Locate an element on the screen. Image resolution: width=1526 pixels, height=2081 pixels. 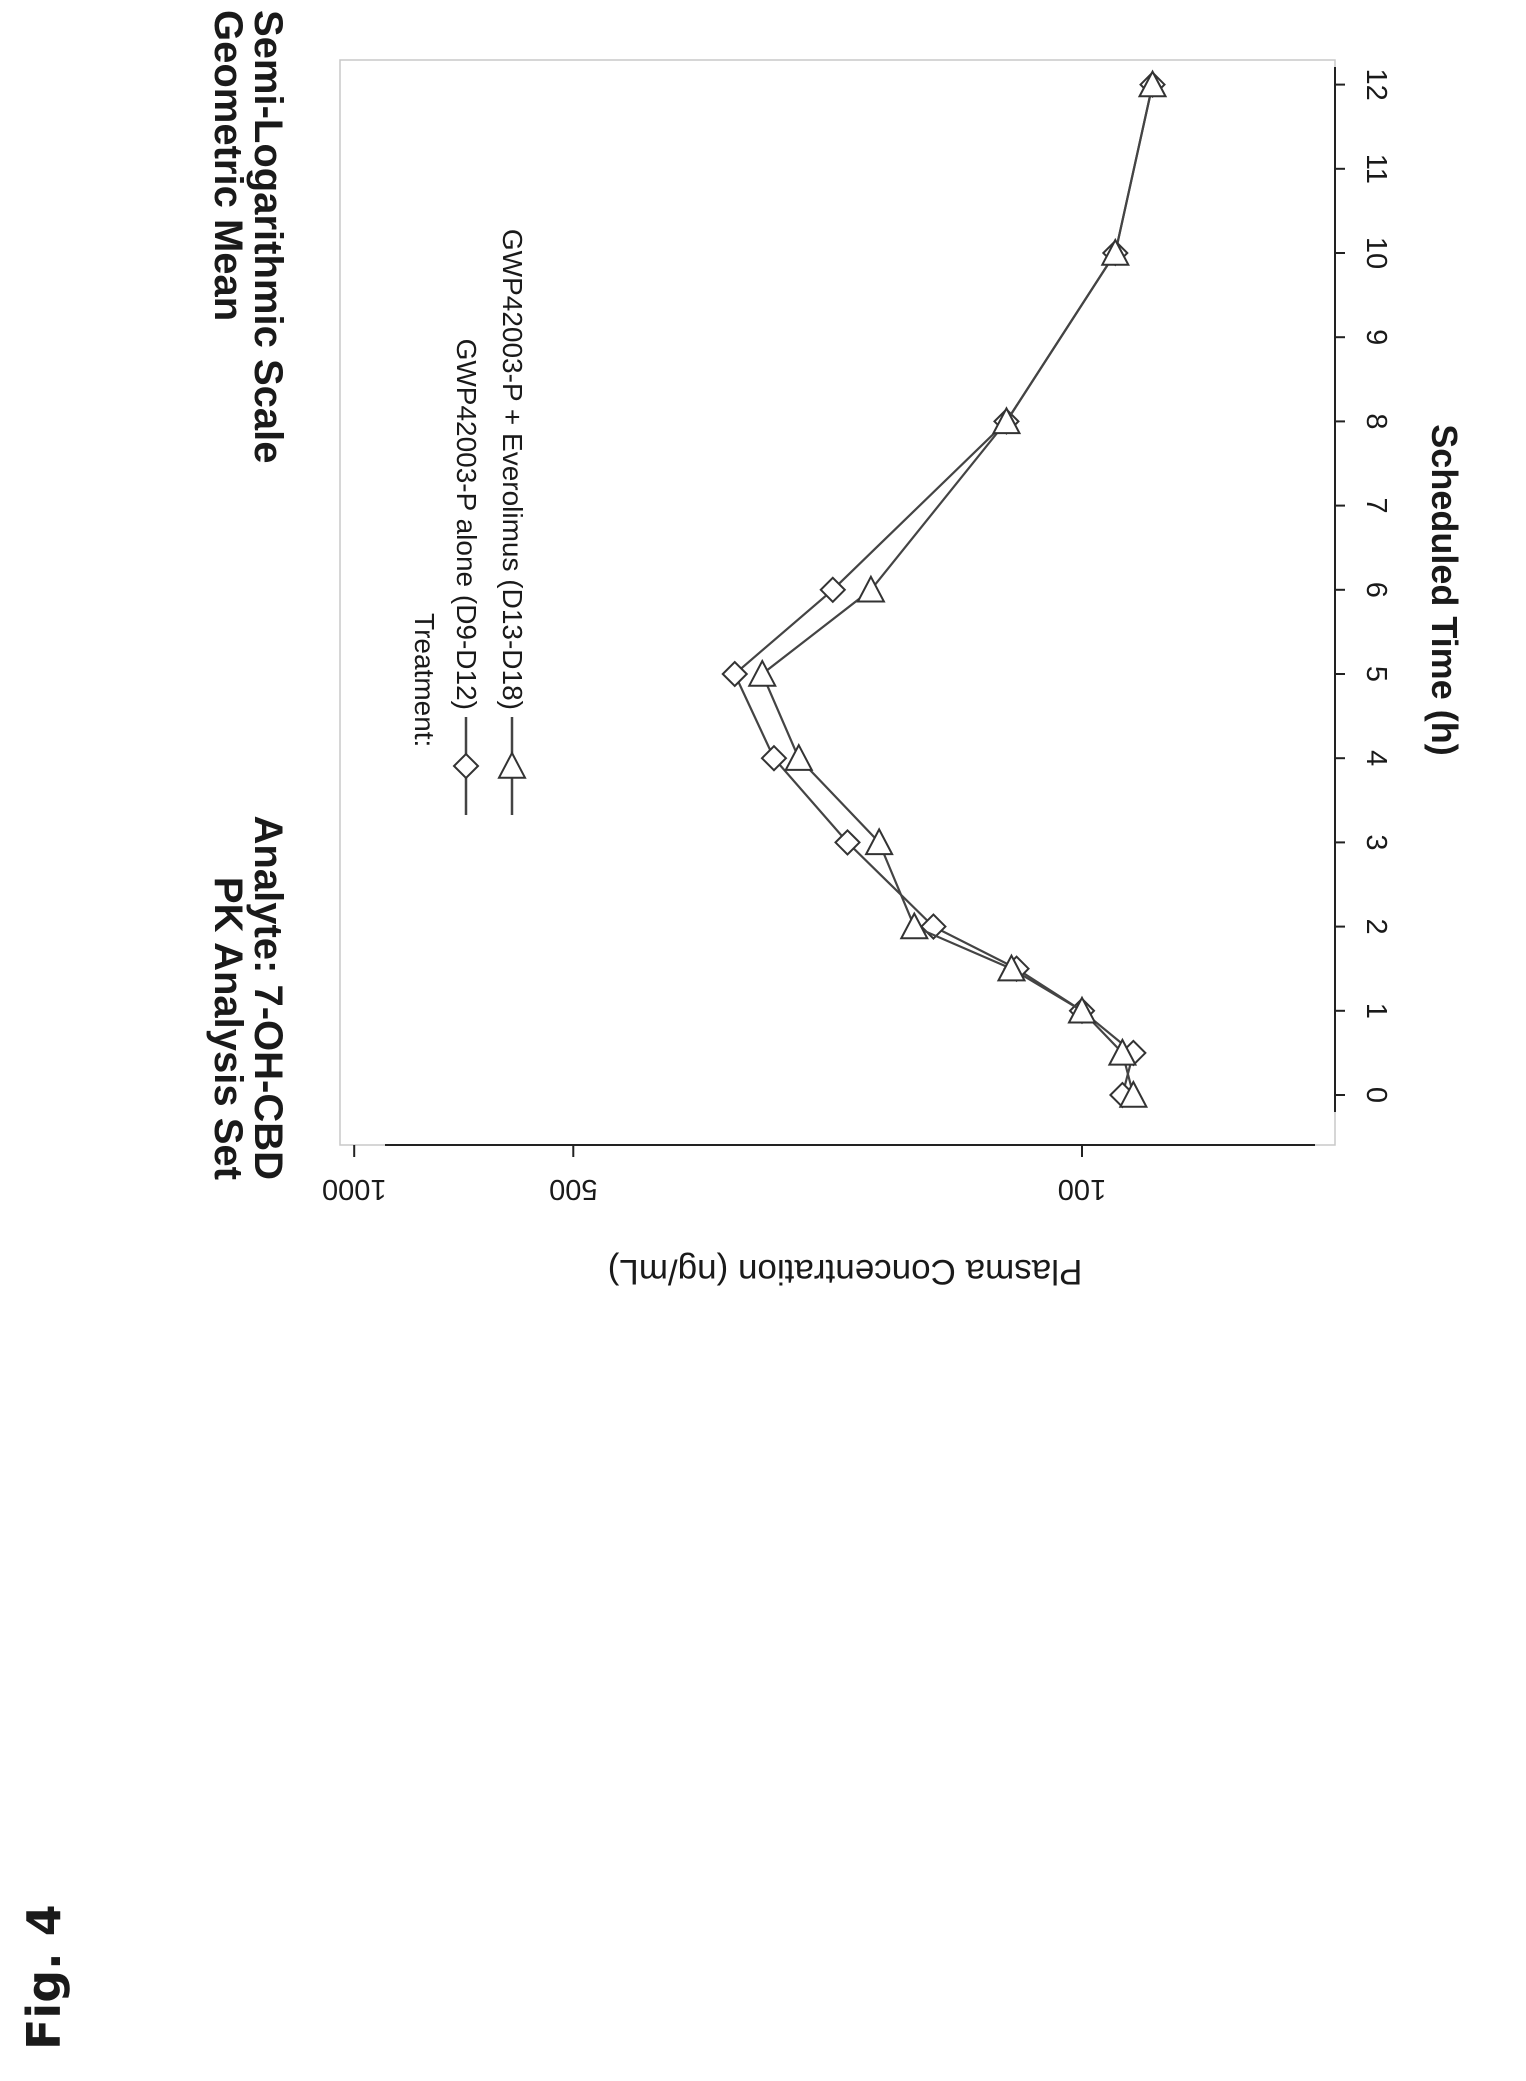
x-tick-label: 8 is located at coordinates (1376, 421).